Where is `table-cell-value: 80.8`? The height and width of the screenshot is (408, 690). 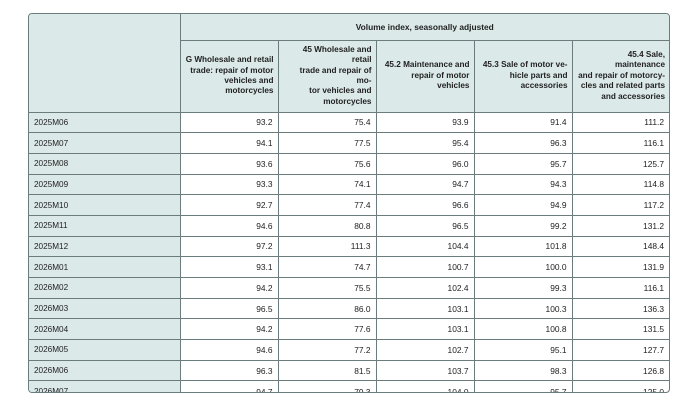
table-cell-value: 80.8 is located at coordinates (327, 225).